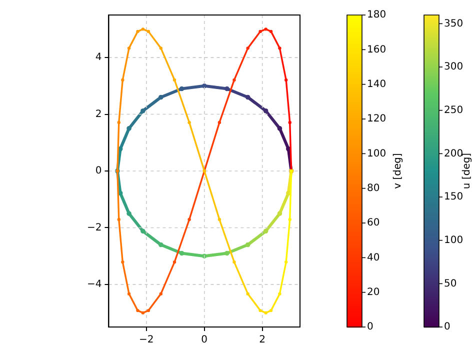 Image resolution: width=474 pixels, height=355 pixels. What do you see at coordinates (146, 340) in the screenshot?
I see `x-tick-label: −2` at bounding box center [146, 340].